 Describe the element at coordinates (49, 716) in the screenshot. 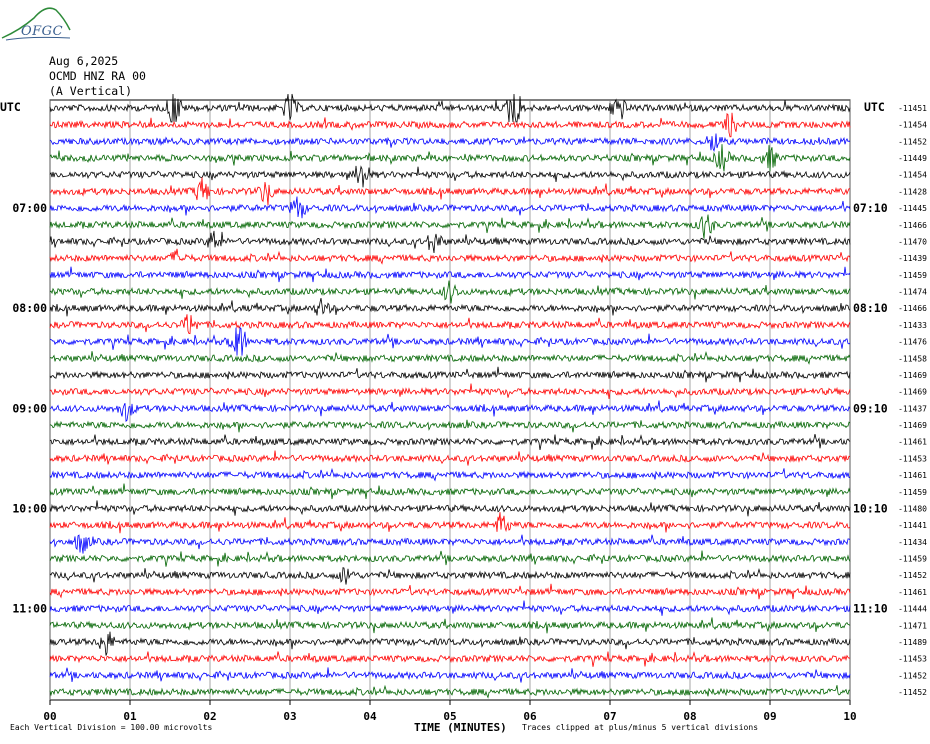

I see `x-tick-label: 00` at that location.